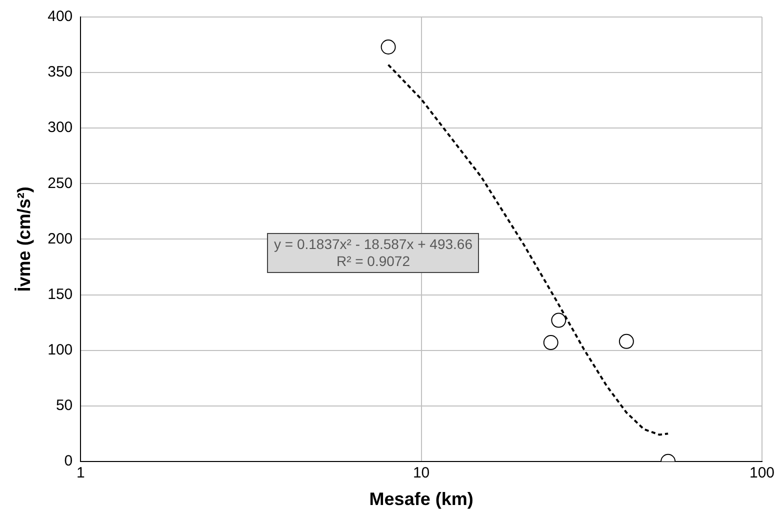 Image resolution: width=778 pixels, height=519 pixels. I want to click on y-tick-label: 100, so click(60, 349).